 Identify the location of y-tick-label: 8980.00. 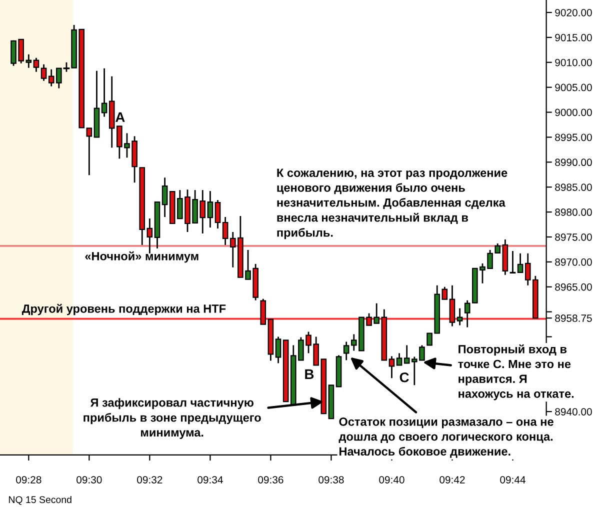
(573, 212).